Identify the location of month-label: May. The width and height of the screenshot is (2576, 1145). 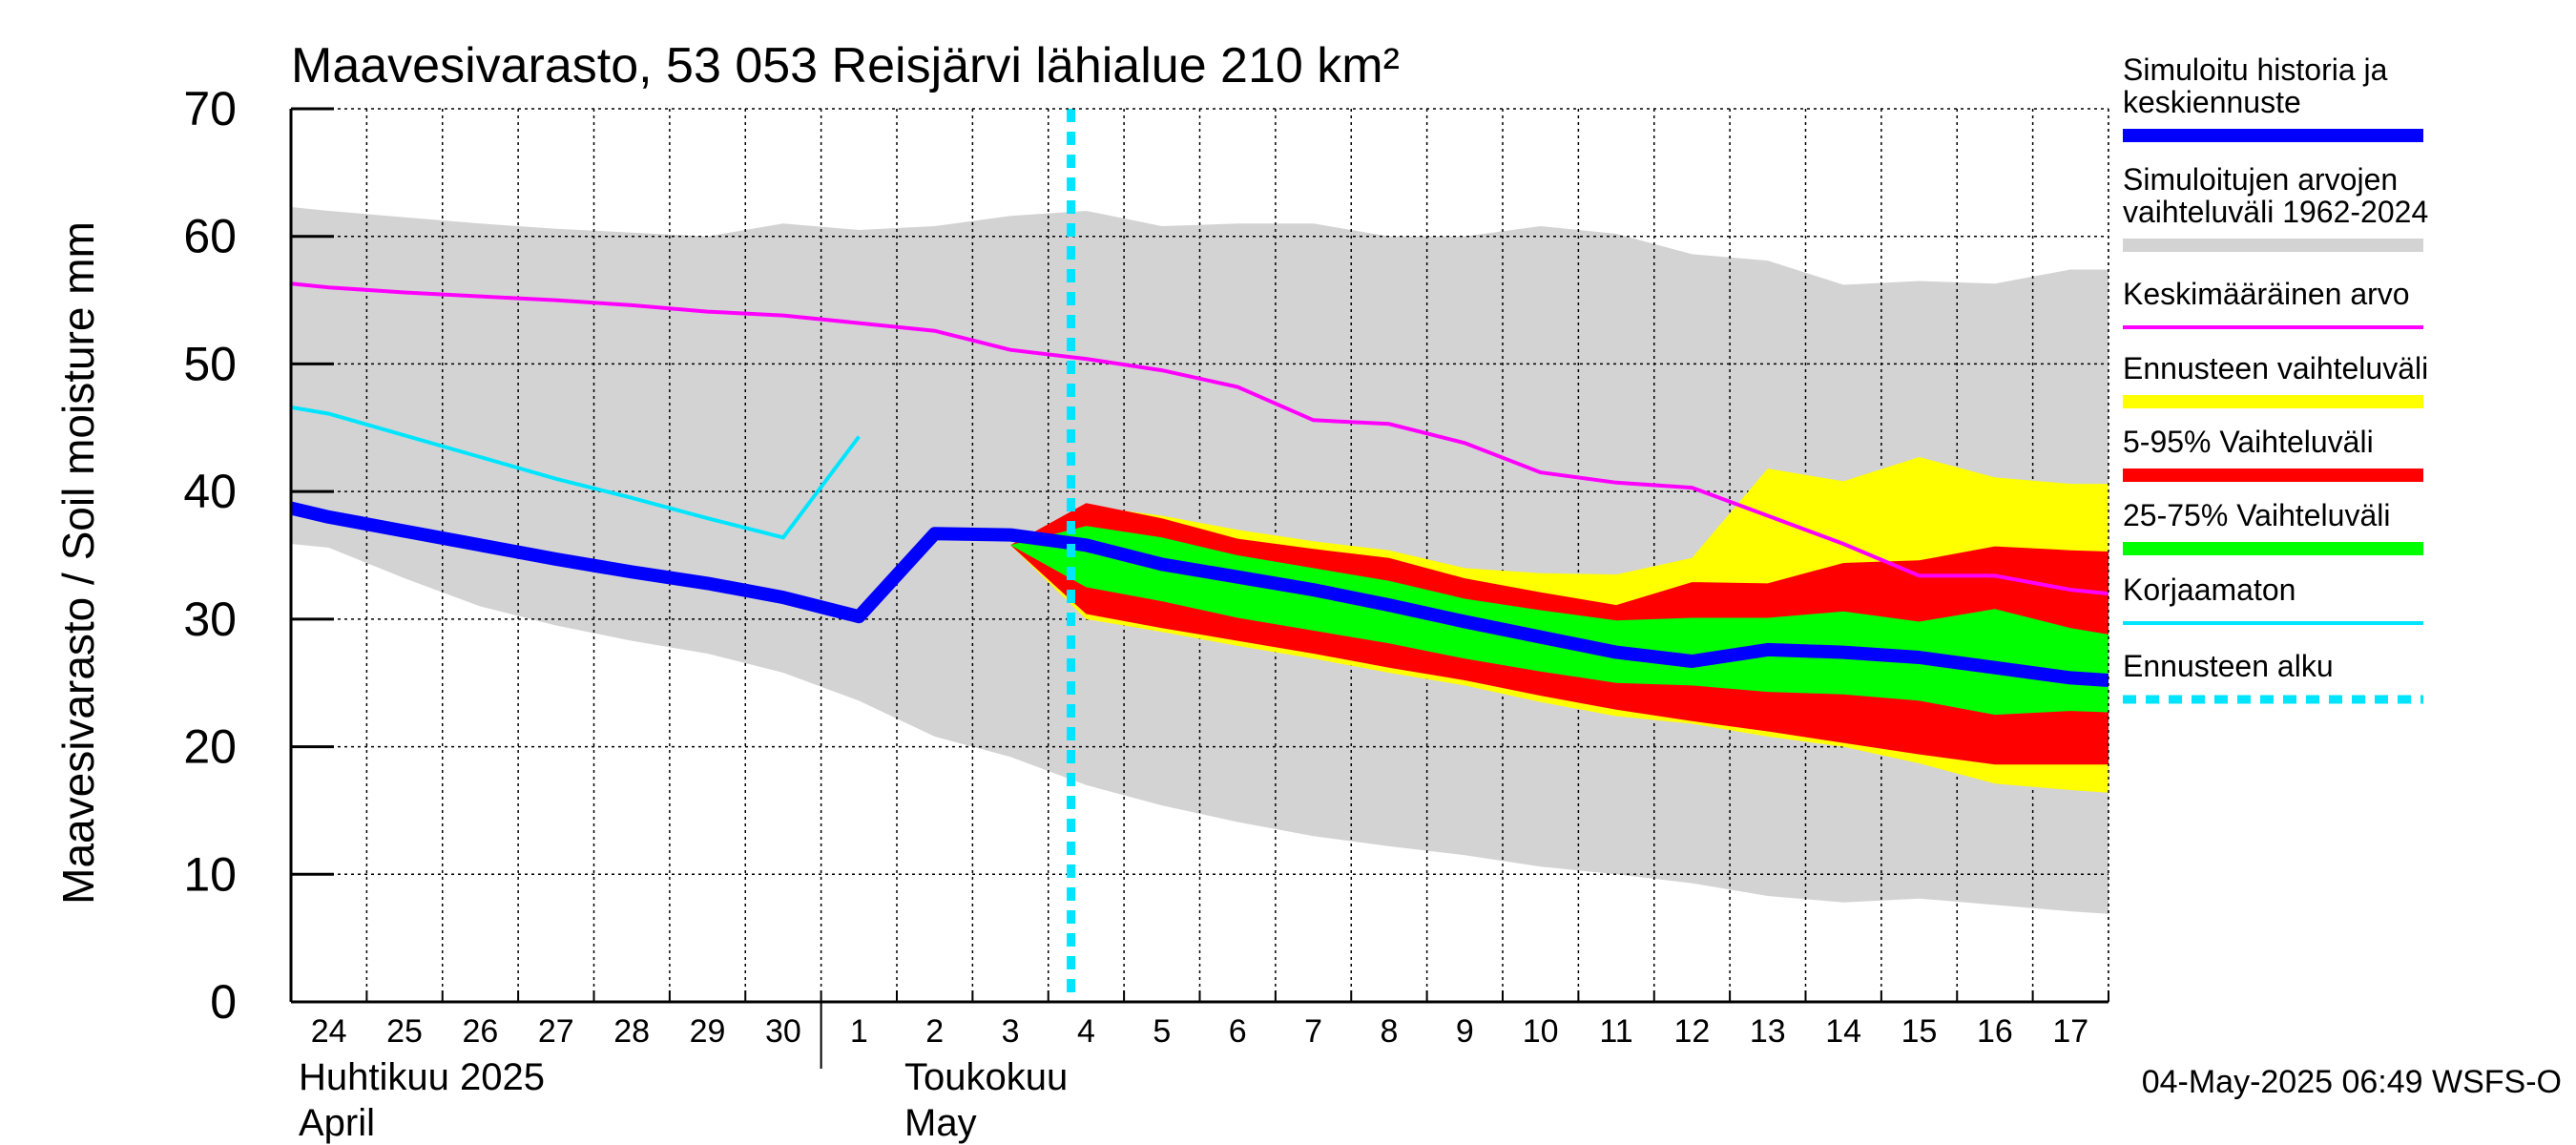
(940, 1123).